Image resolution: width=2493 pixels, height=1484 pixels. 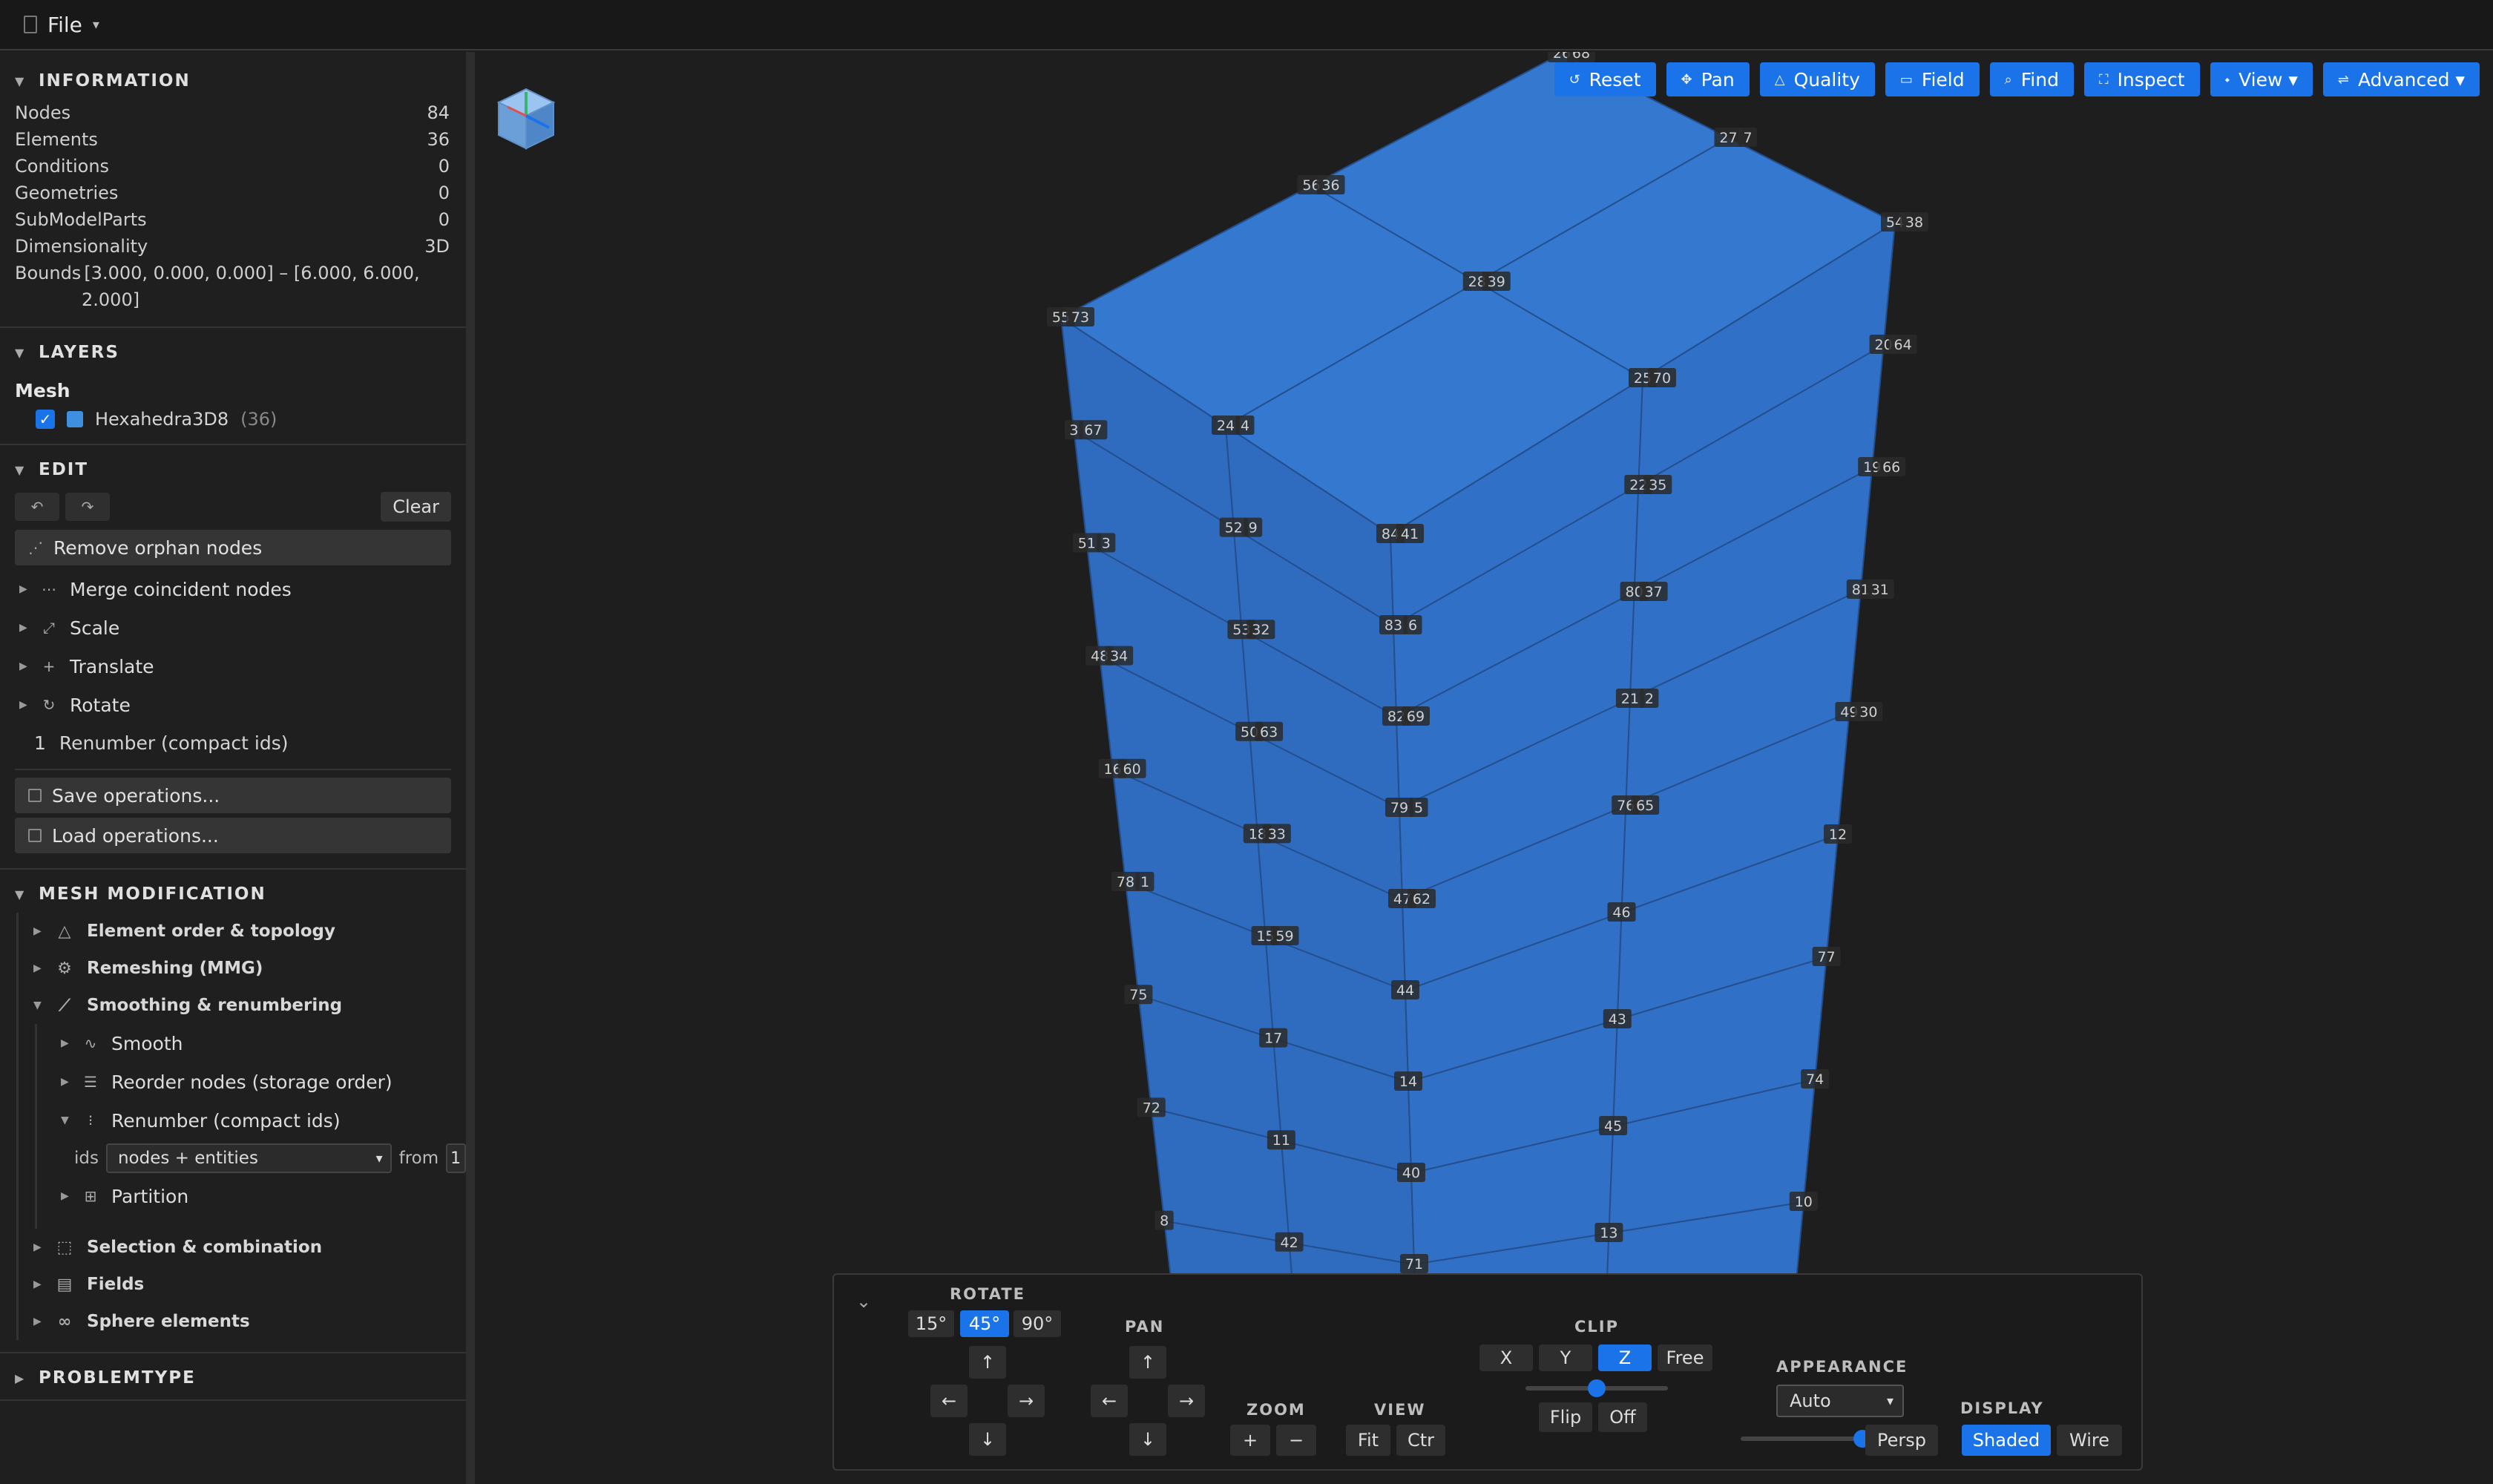 I want to click on toolbar-inspect-button: ⛶ Inspect, so click(x=2141, y=79).